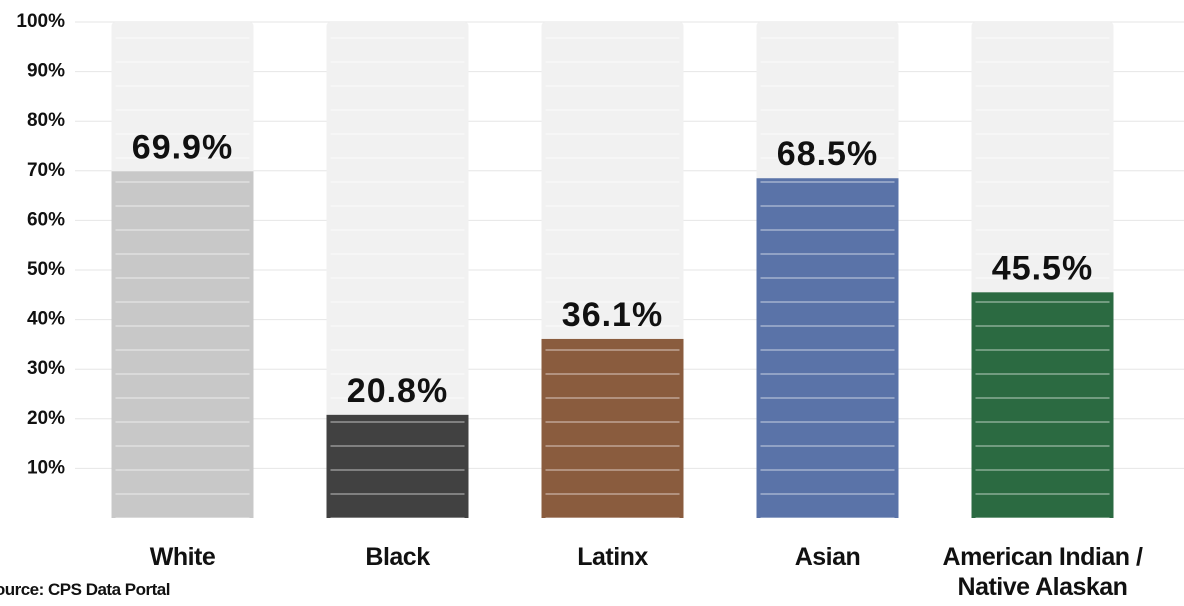  I want to click on y-tick-label: 80%, so click(46, 120).